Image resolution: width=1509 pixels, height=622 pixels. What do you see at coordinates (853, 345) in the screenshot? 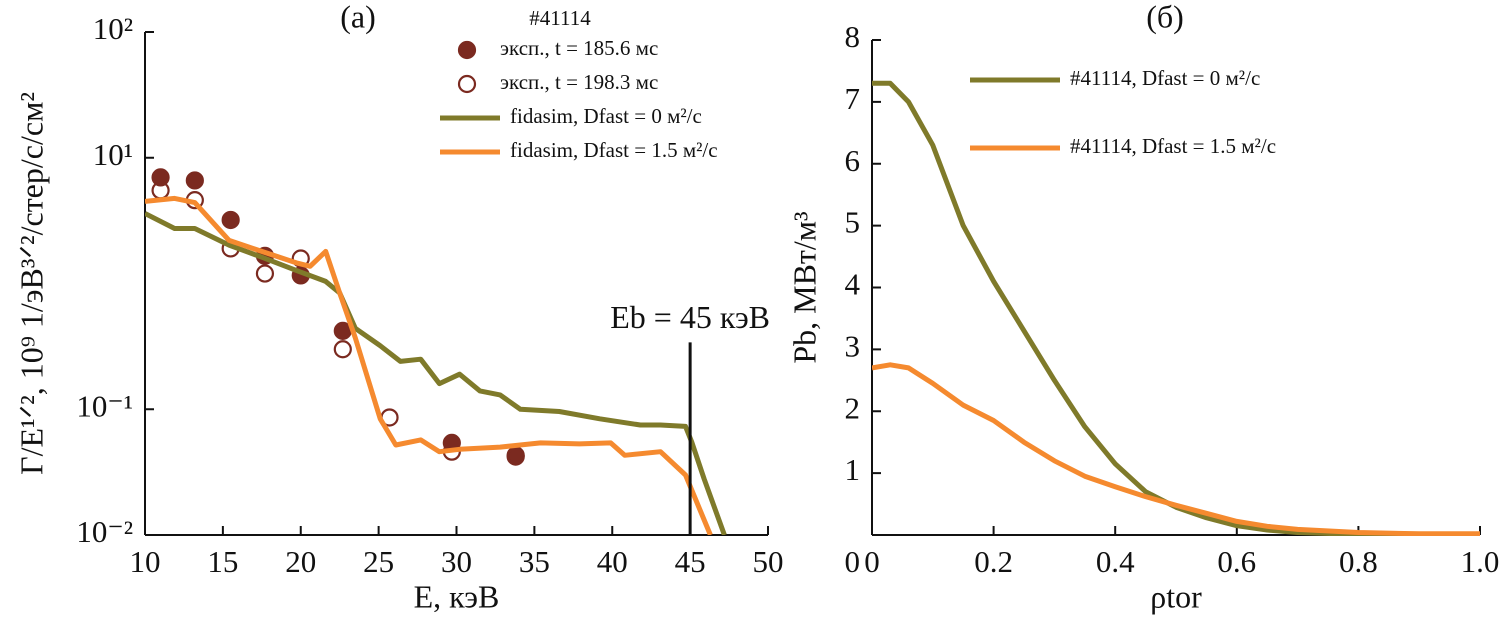
I see `y-tick-label: 3` at bounding box center [853, 345].